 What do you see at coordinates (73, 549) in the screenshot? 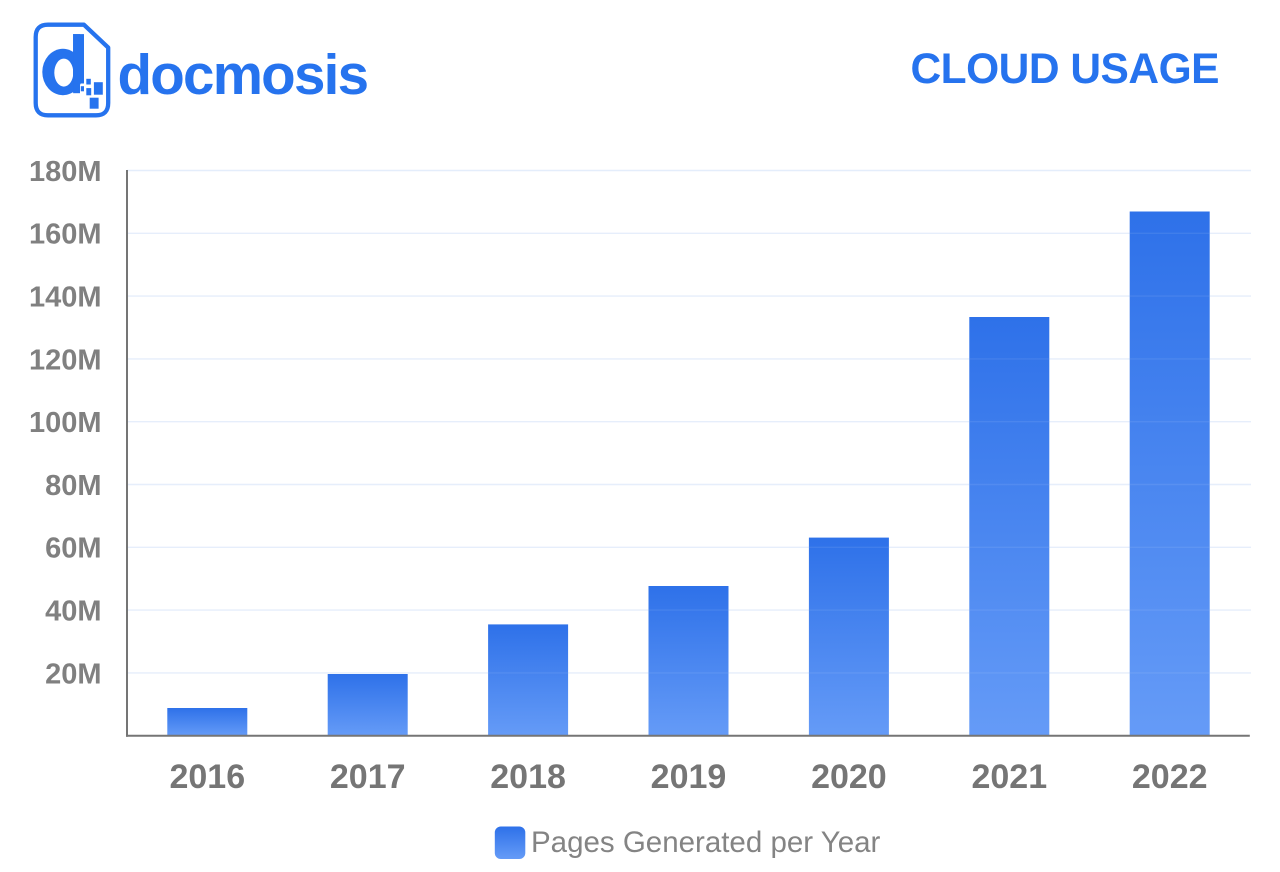
I see `svg-text: 60M` at bounding box center [73, 549].